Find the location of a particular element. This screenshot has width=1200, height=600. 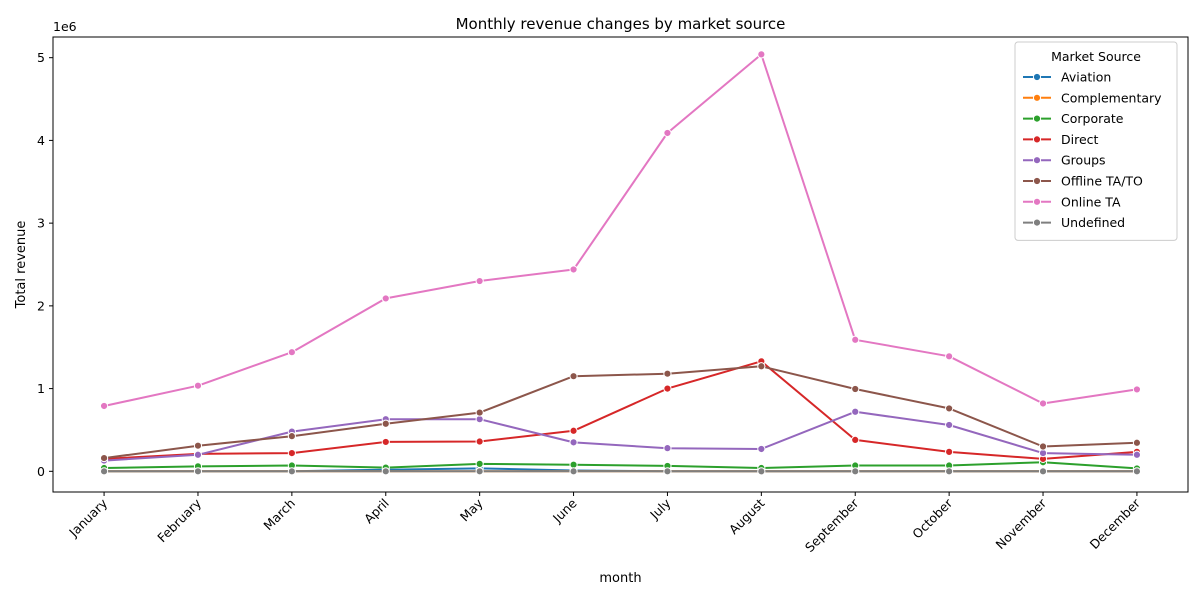

x-tick-label: May is located at coordinates (471, 509).